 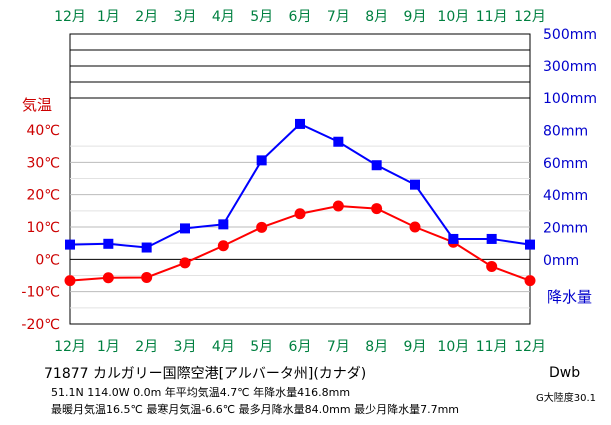 I want to click on x-tick-label-bottom: 1月, so click(x=108, y=347).